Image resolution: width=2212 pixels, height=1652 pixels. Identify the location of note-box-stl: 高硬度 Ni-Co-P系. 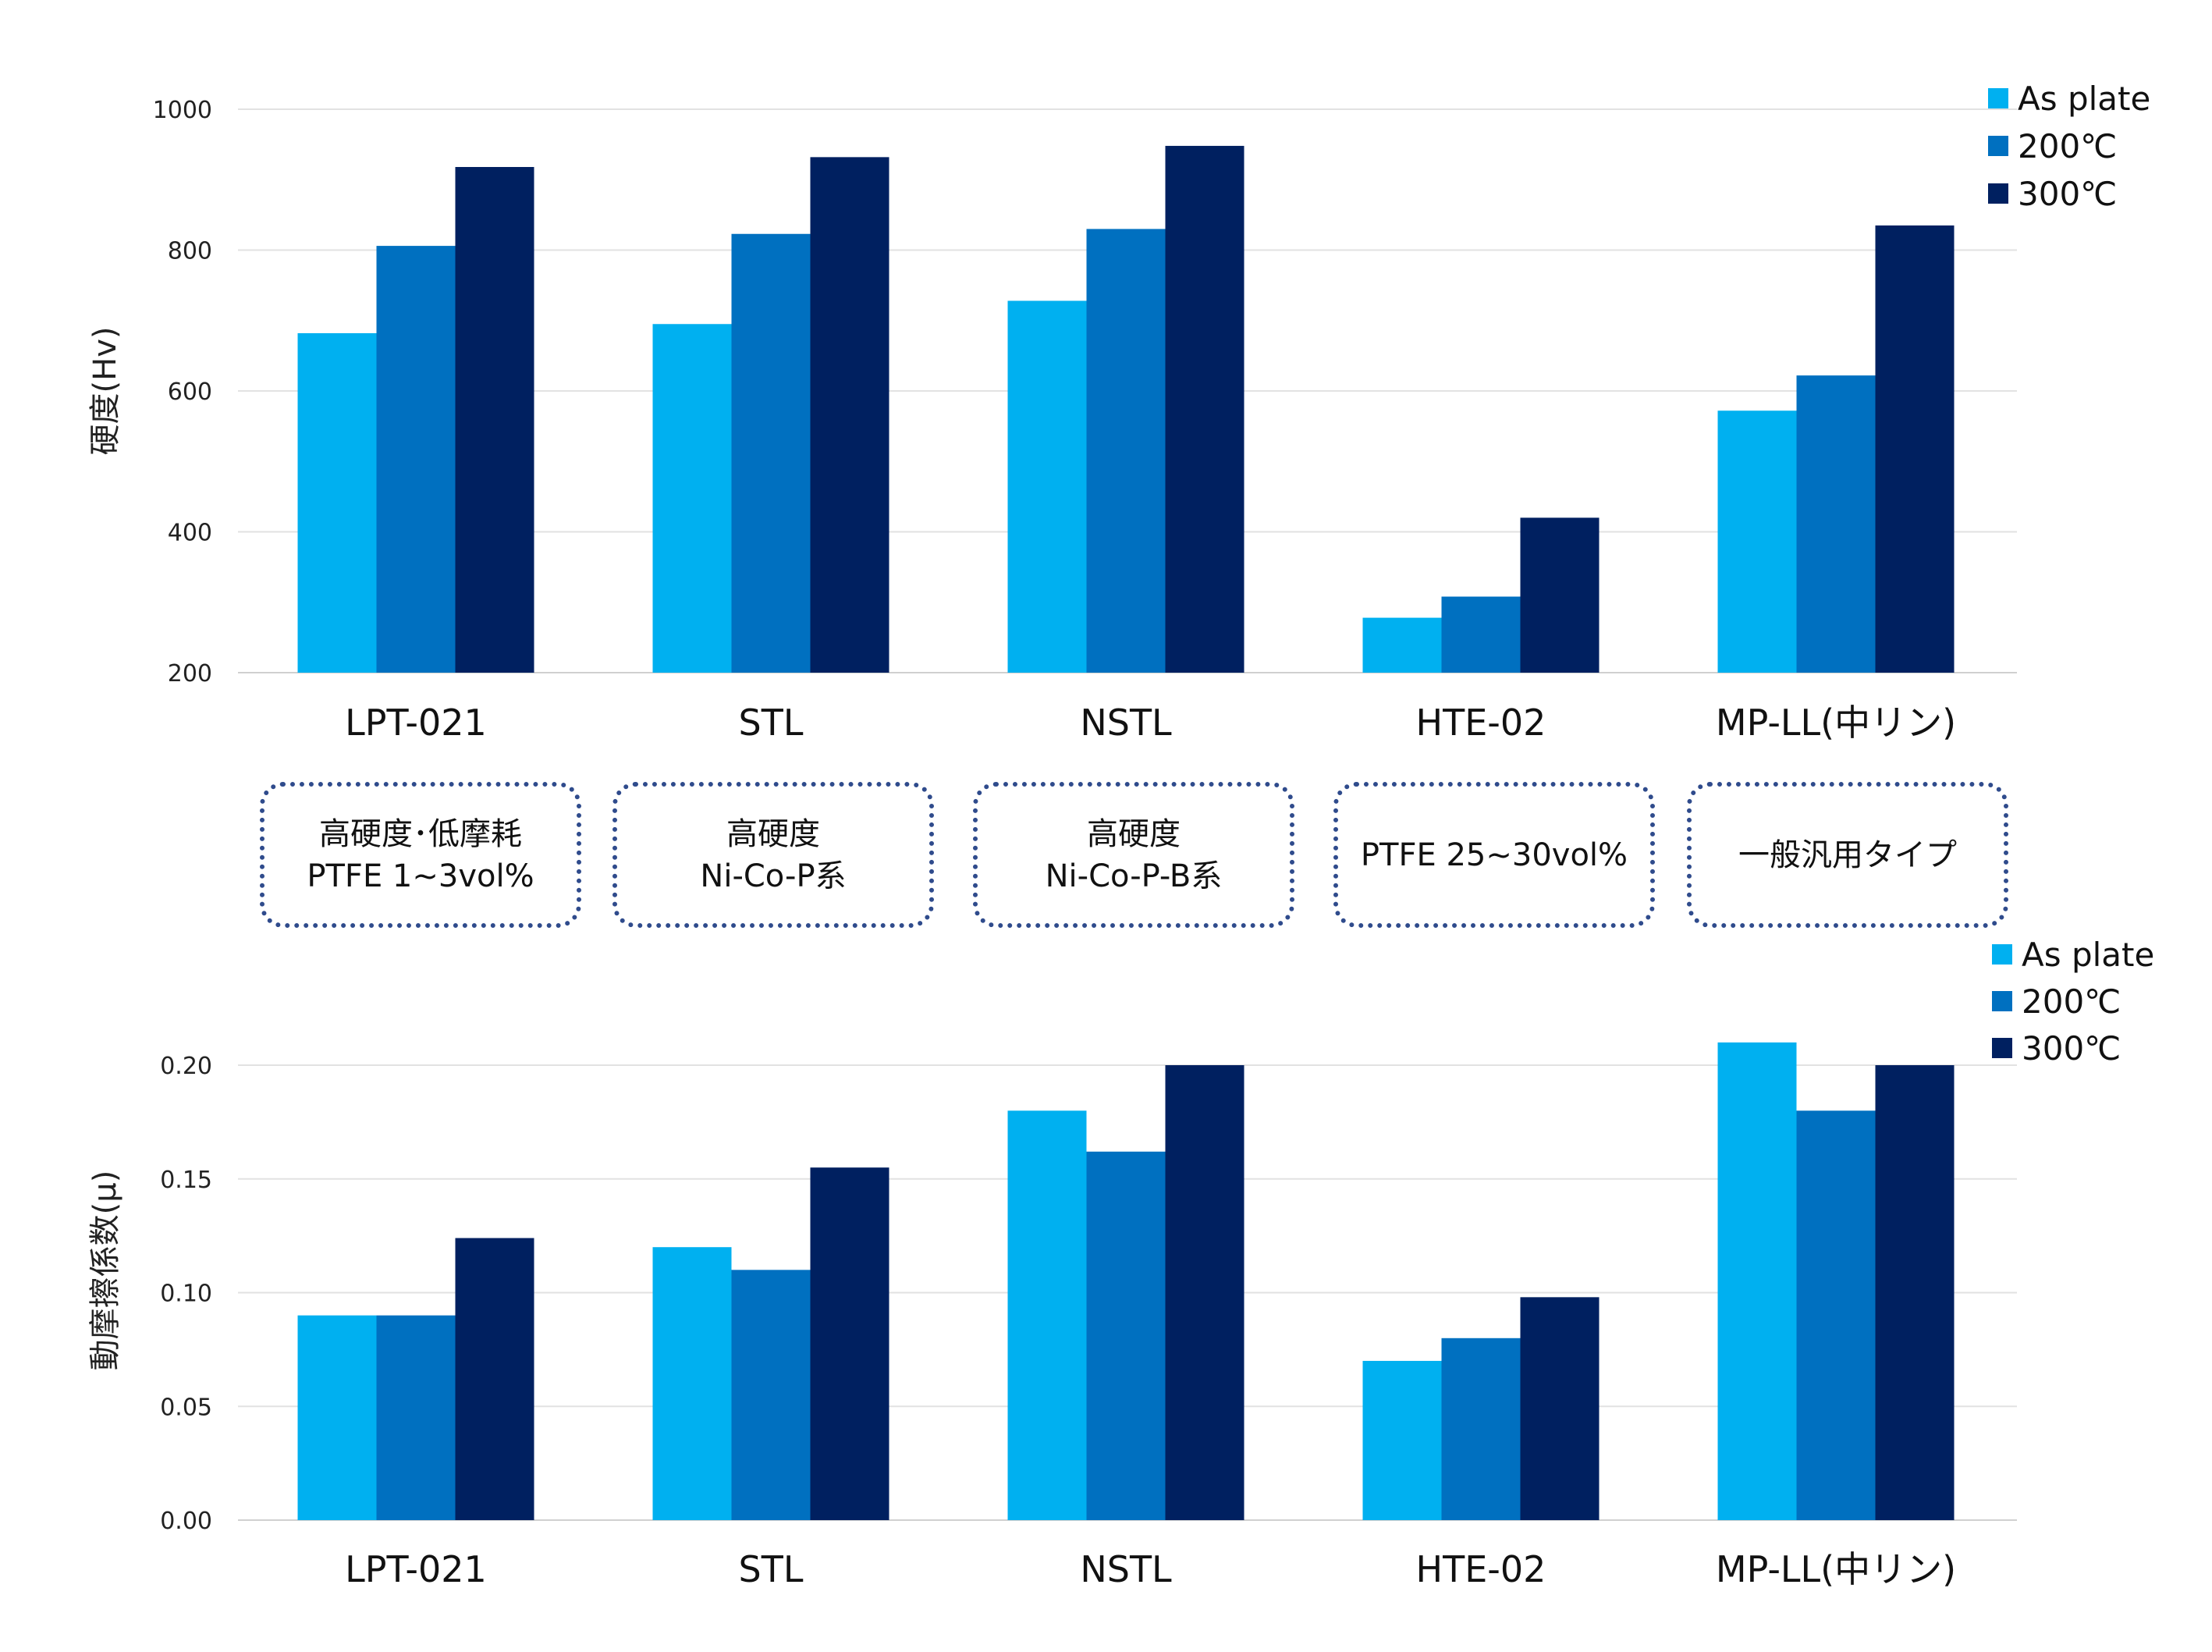
(773, 855).